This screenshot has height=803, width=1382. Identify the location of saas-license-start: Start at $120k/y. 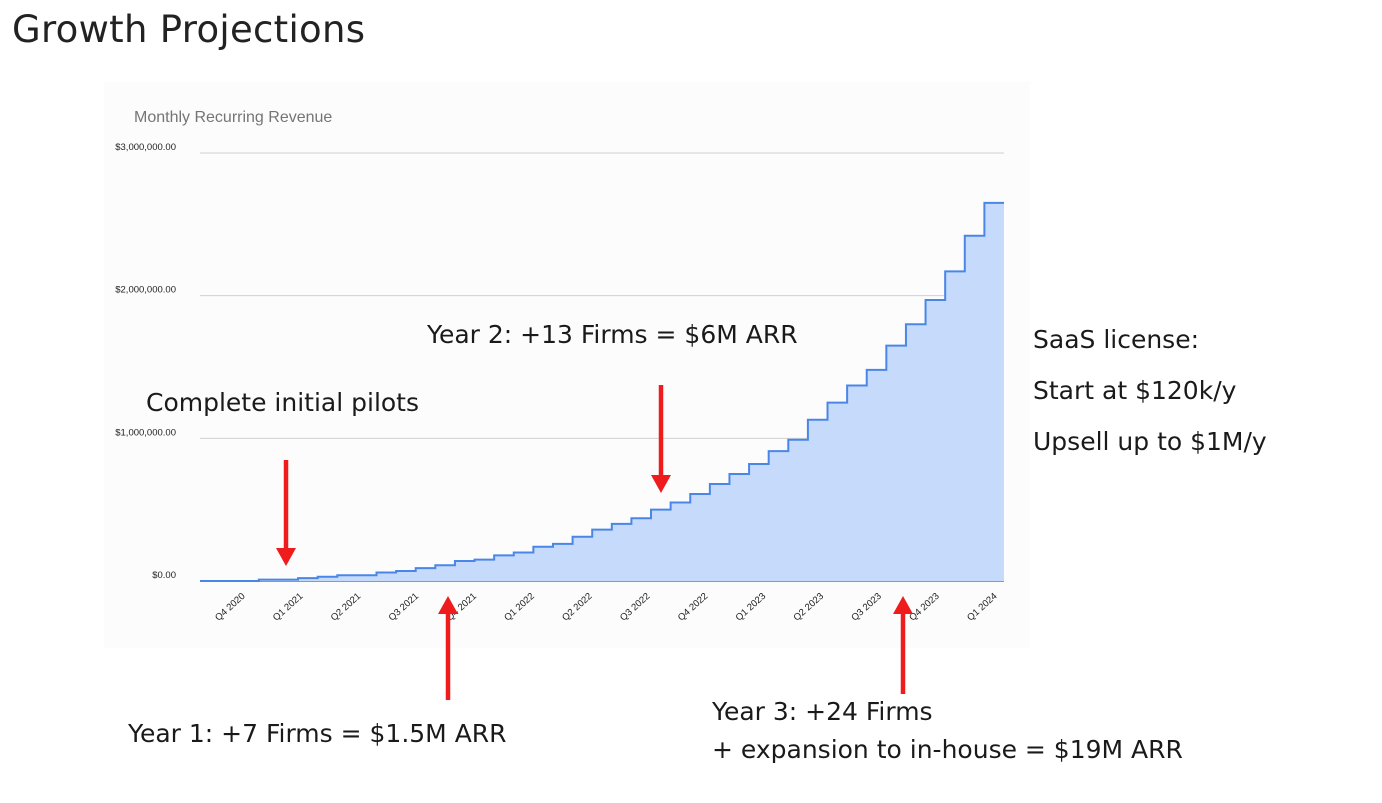
(1135, 390).